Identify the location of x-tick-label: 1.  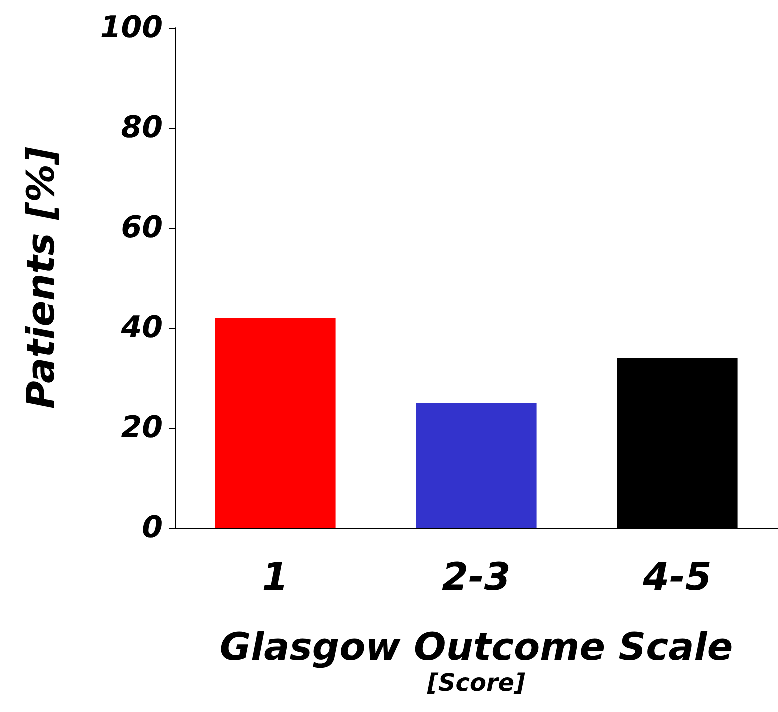
(275, 577).